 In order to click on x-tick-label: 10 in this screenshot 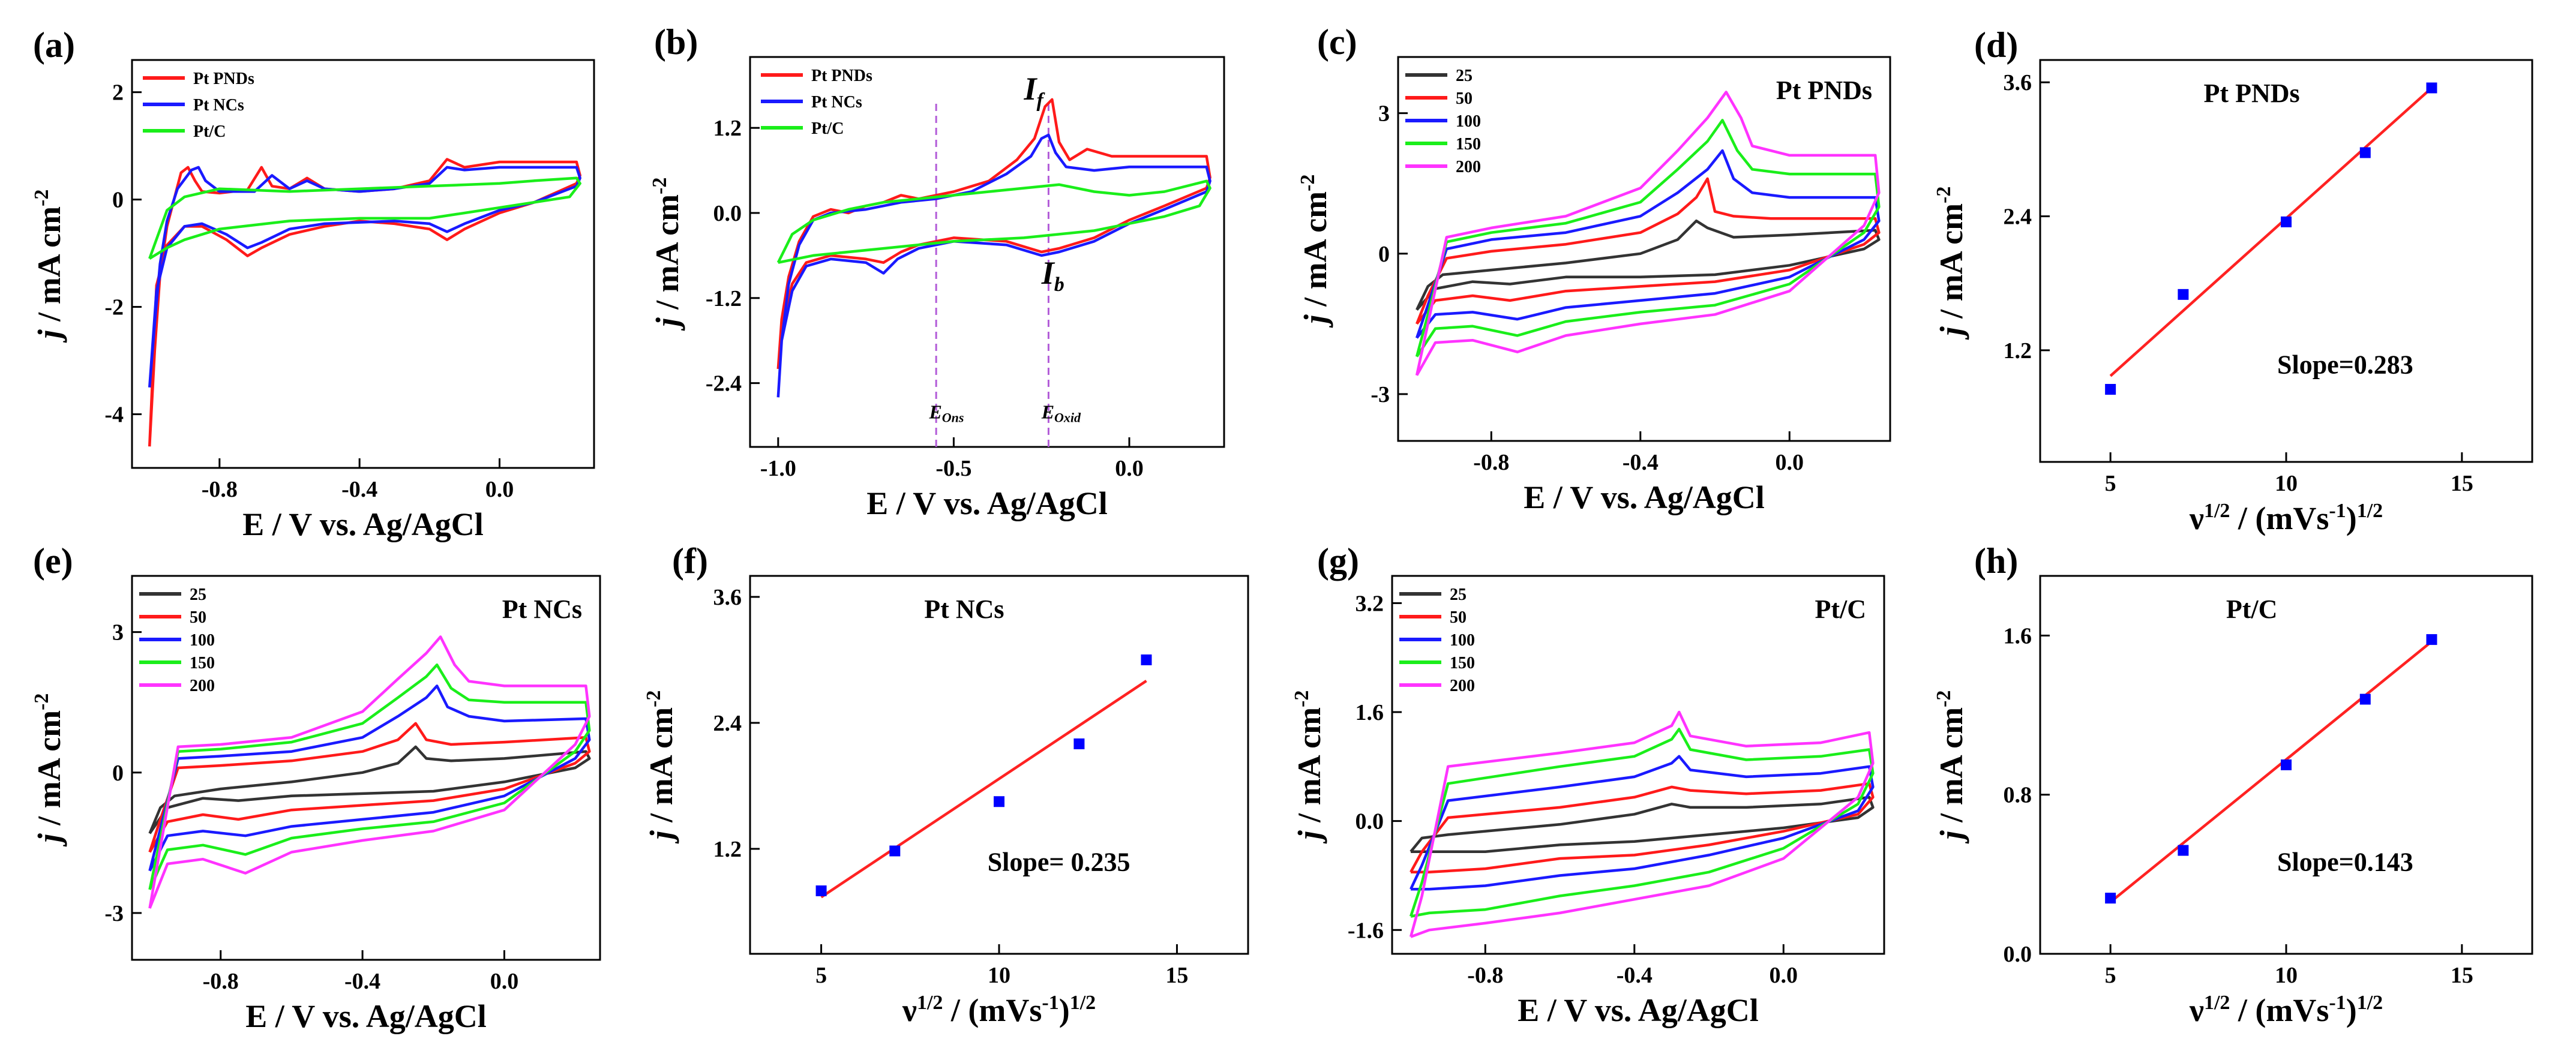, I will do `click(2286, 975)`.